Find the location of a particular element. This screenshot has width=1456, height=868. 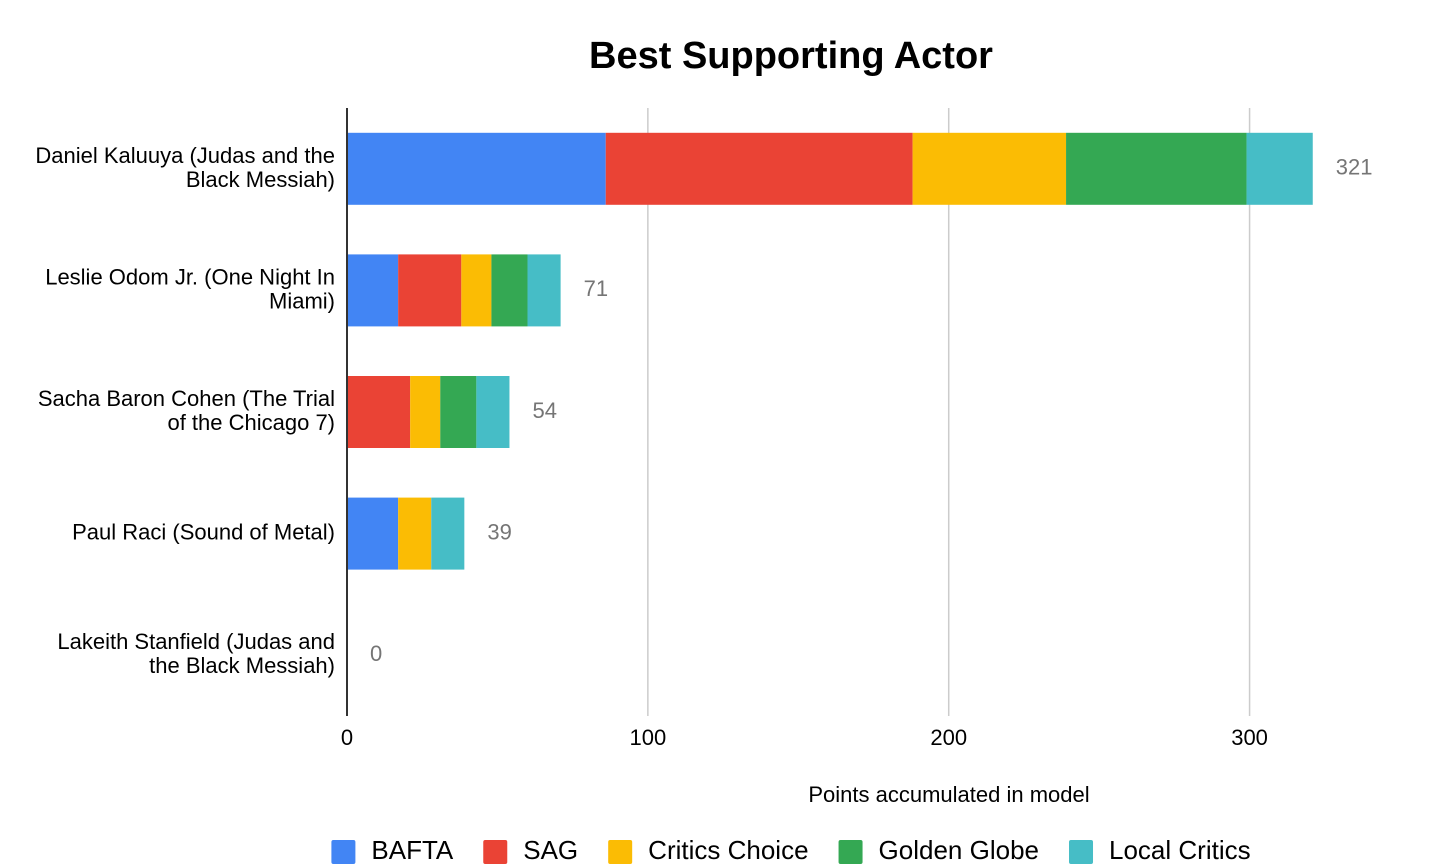

chart-title: Best Supporting Actor is located at coordinates (791, 56).